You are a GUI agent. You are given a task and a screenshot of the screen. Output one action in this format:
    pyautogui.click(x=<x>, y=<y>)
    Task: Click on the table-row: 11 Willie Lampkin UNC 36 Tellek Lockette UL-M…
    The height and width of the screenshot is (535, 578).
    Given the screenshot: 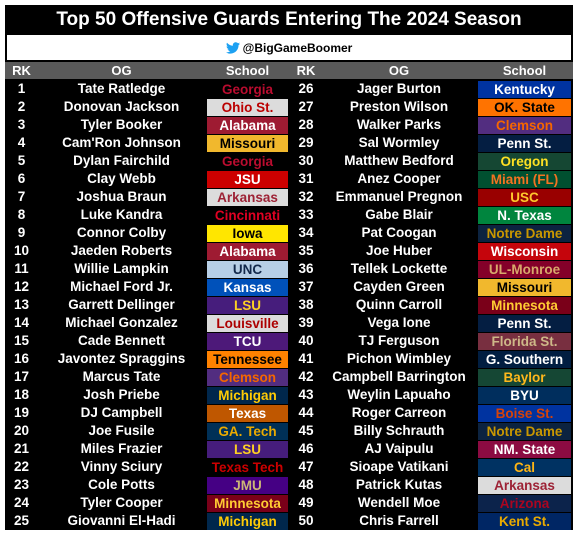 What is the action you would take?
    pyautogui.click(x=289, y=269)
    